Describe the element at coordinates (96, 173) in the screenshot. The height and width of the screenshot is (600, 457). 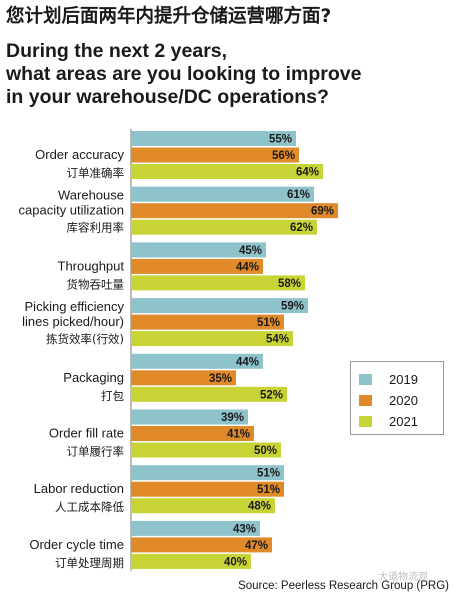
I see `category-label-cn: 订单准确率` at that location.